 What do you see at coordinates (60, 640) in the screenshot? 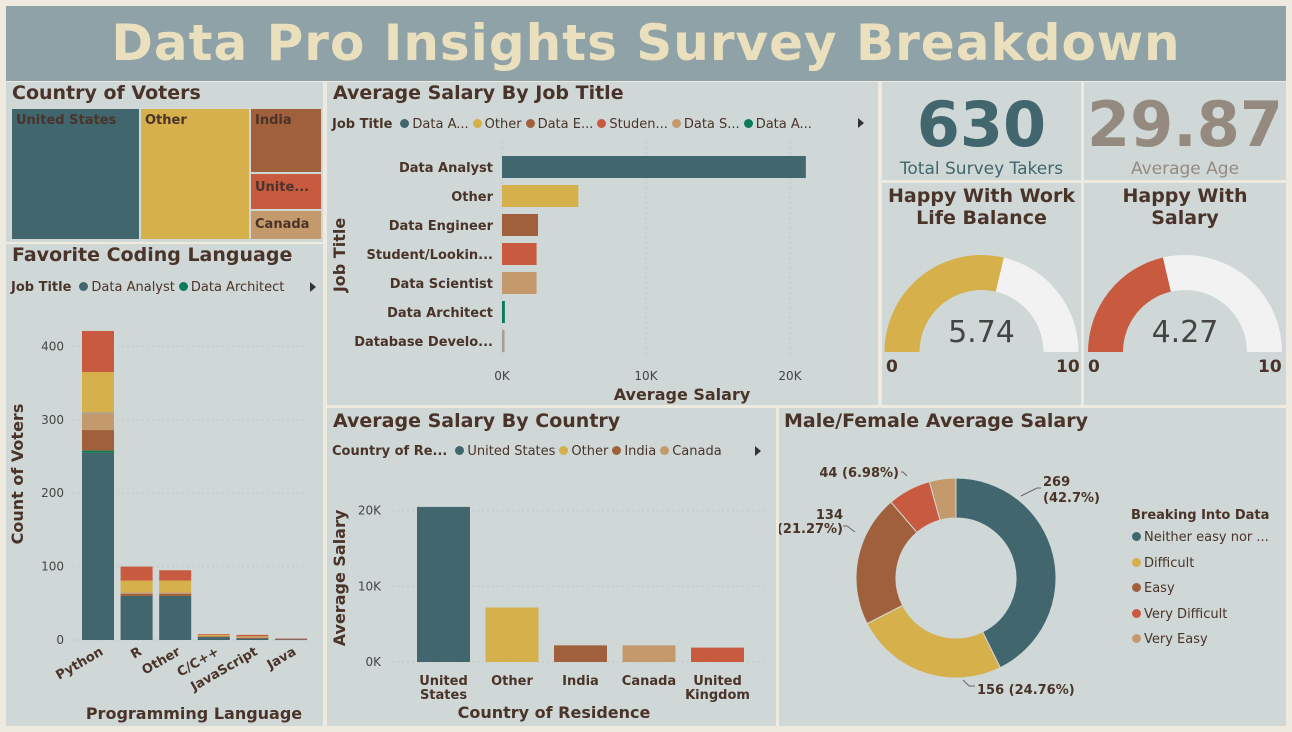
I see `y-tick-label: 0` at bounding box center [60, 640].